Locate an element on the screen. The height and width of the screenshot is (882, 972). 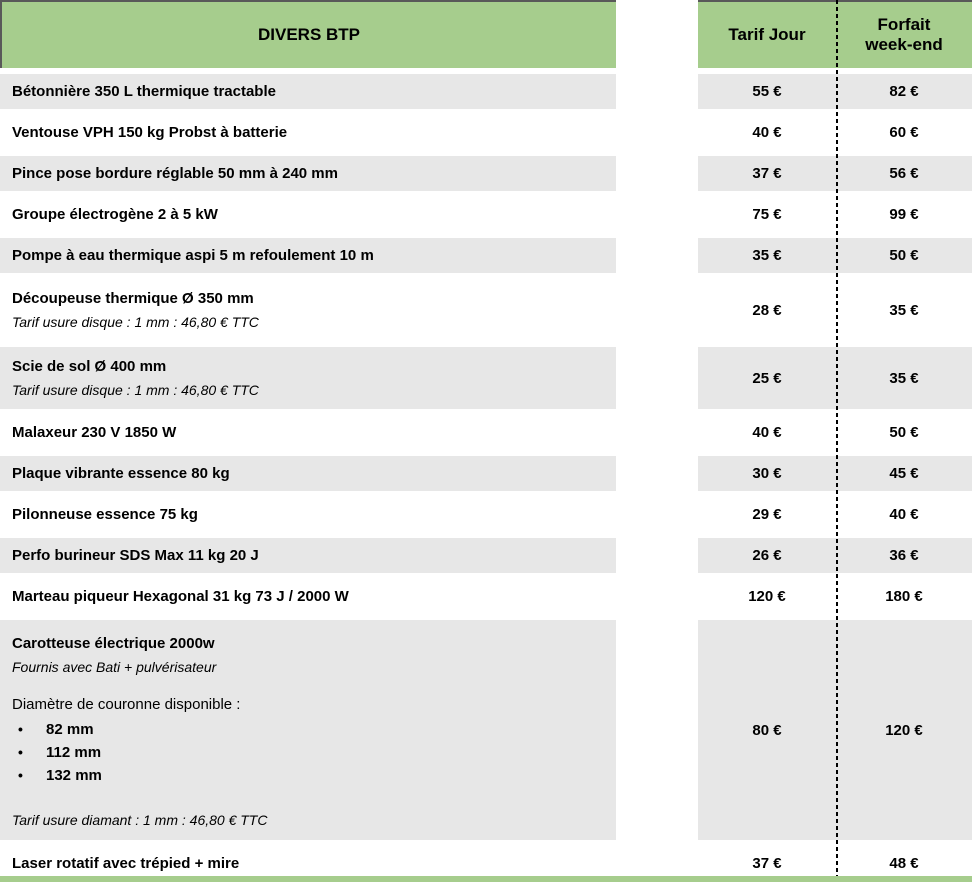
price-day: 29 € is located at coordinates (767, 514).